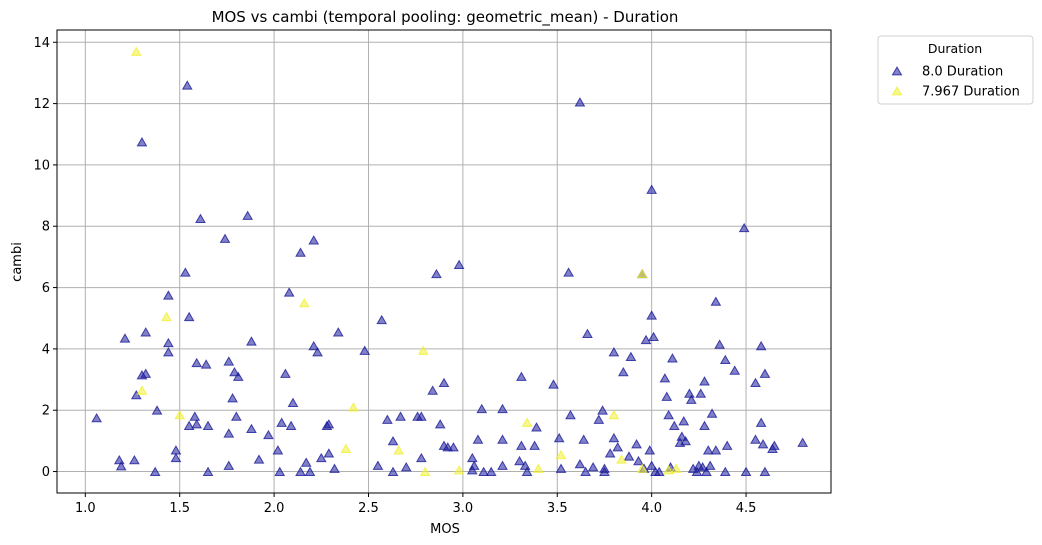  Describe the element at coordinates (955, 48) in the screenshot. I see `legend-title: Duration` at that location.